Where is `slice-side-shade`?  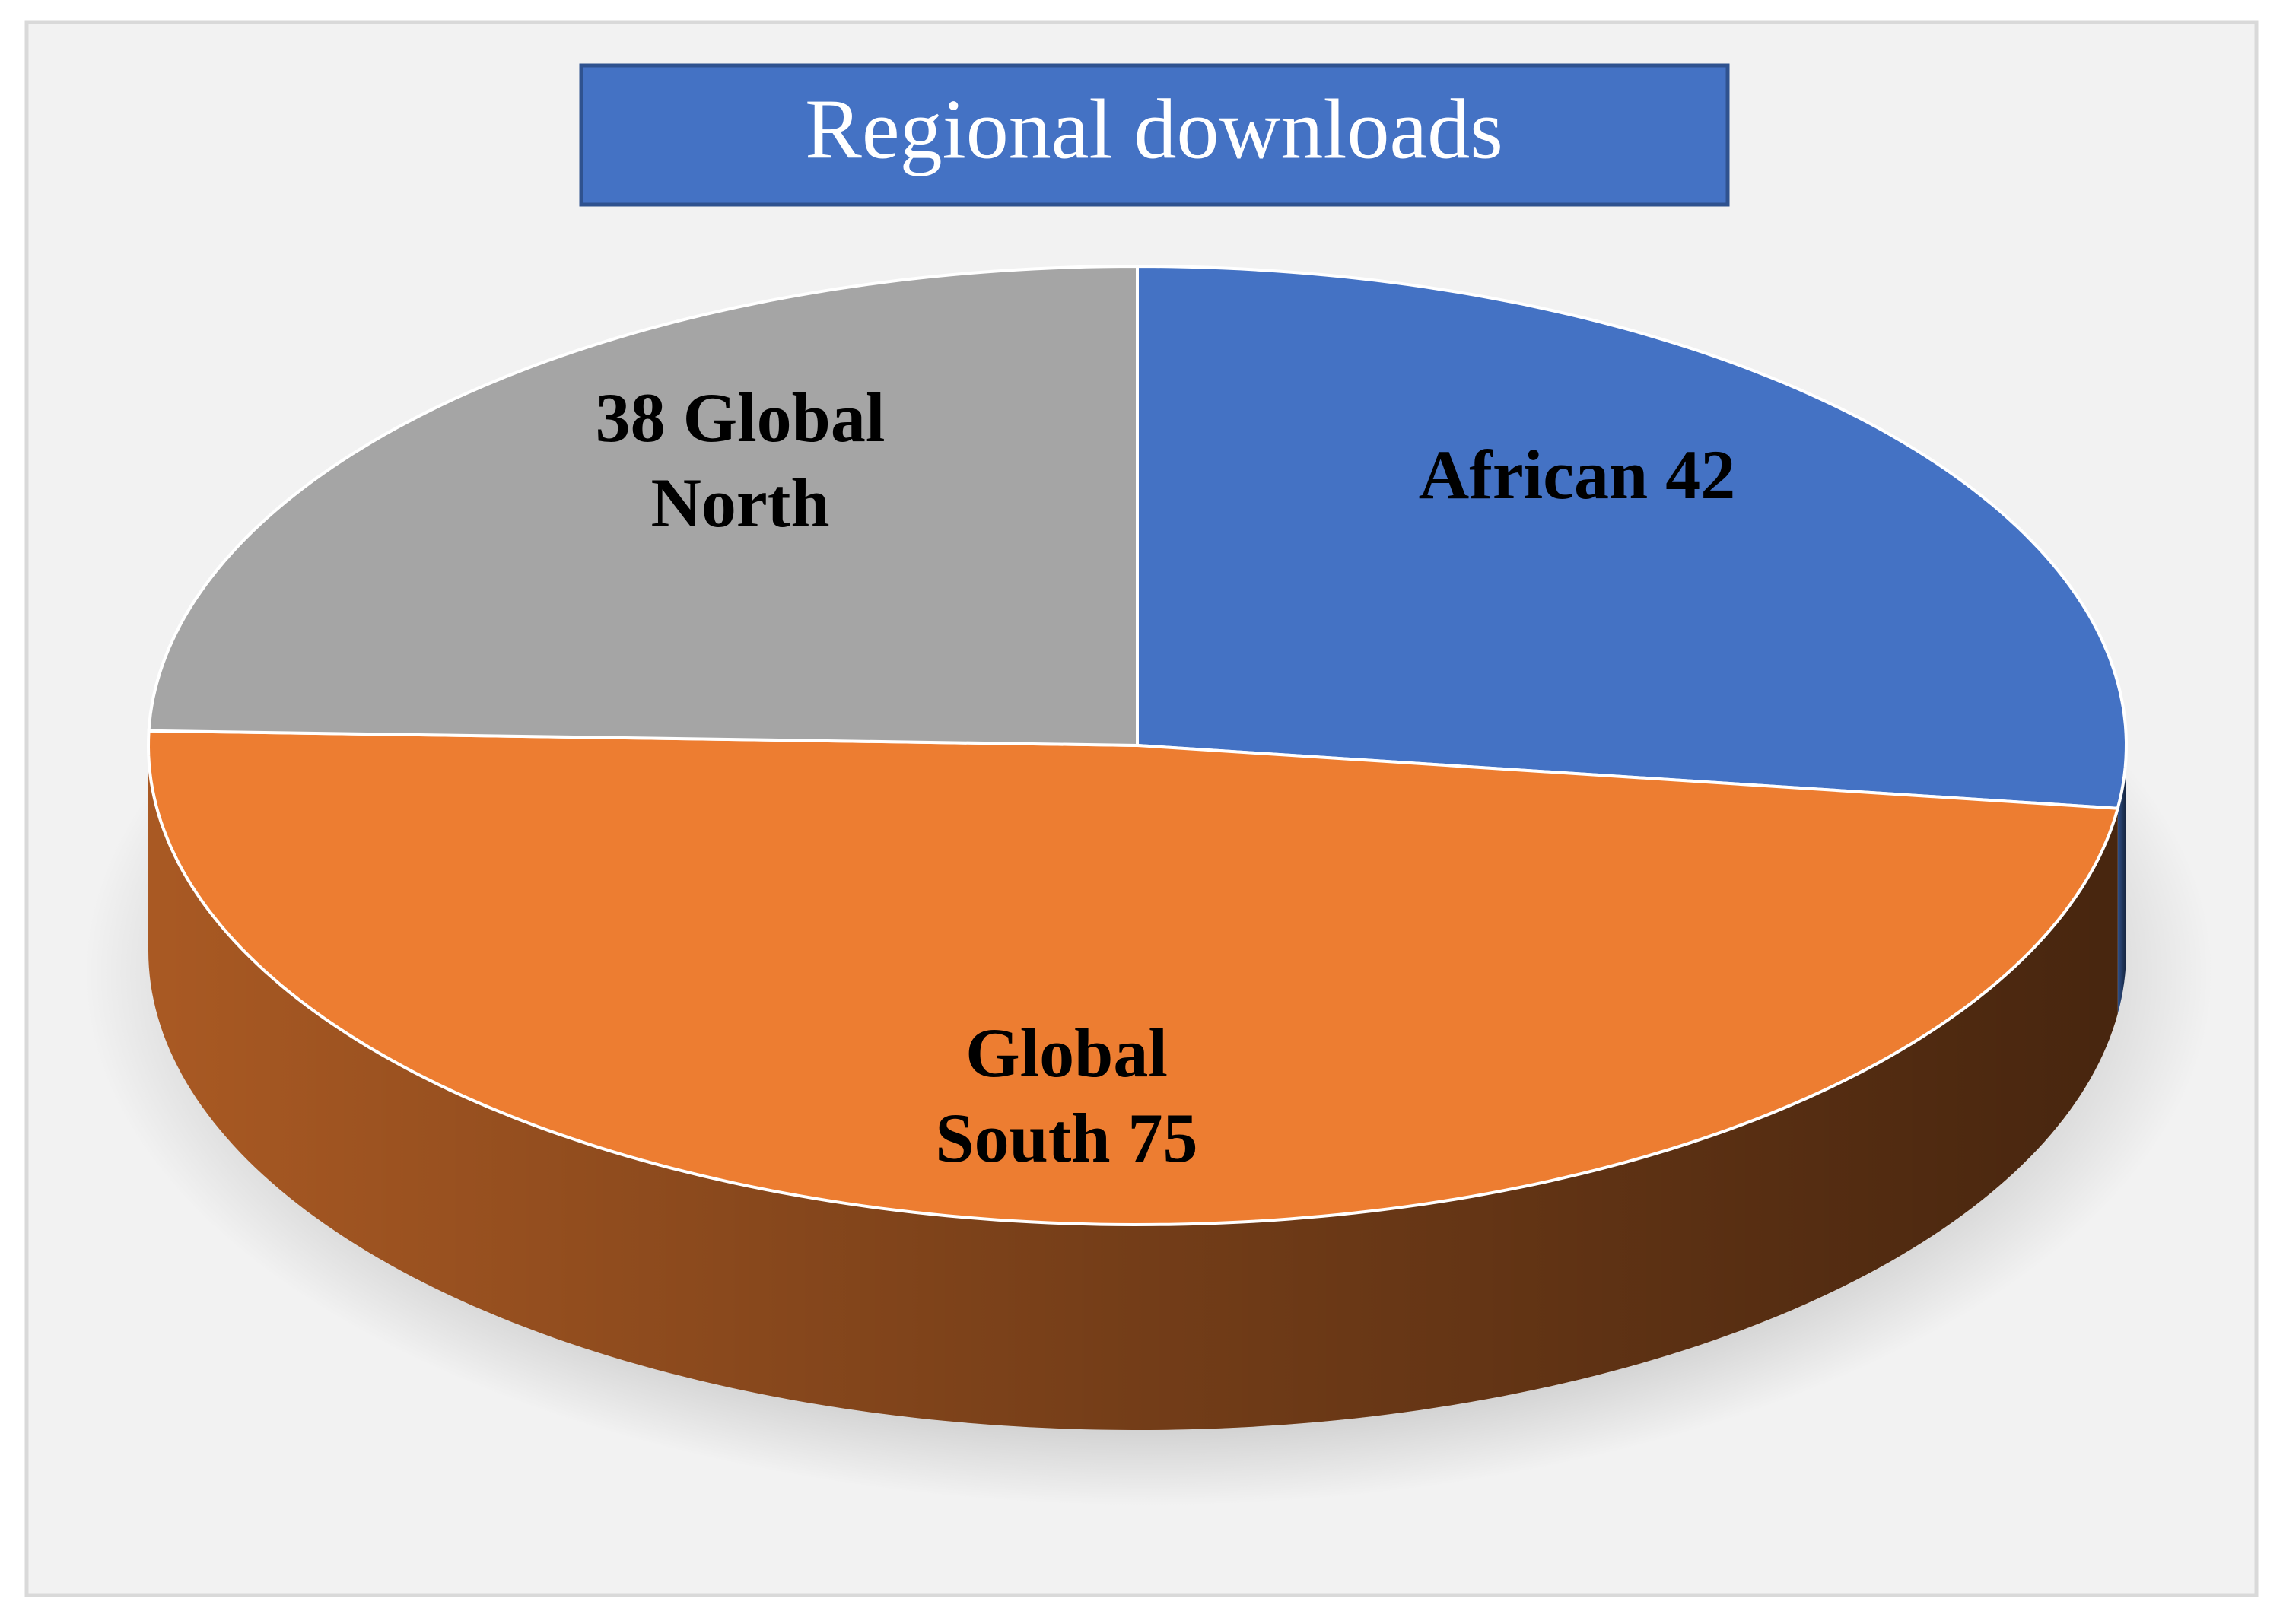
slice-side-shade is located at coordinates (2121, 880).